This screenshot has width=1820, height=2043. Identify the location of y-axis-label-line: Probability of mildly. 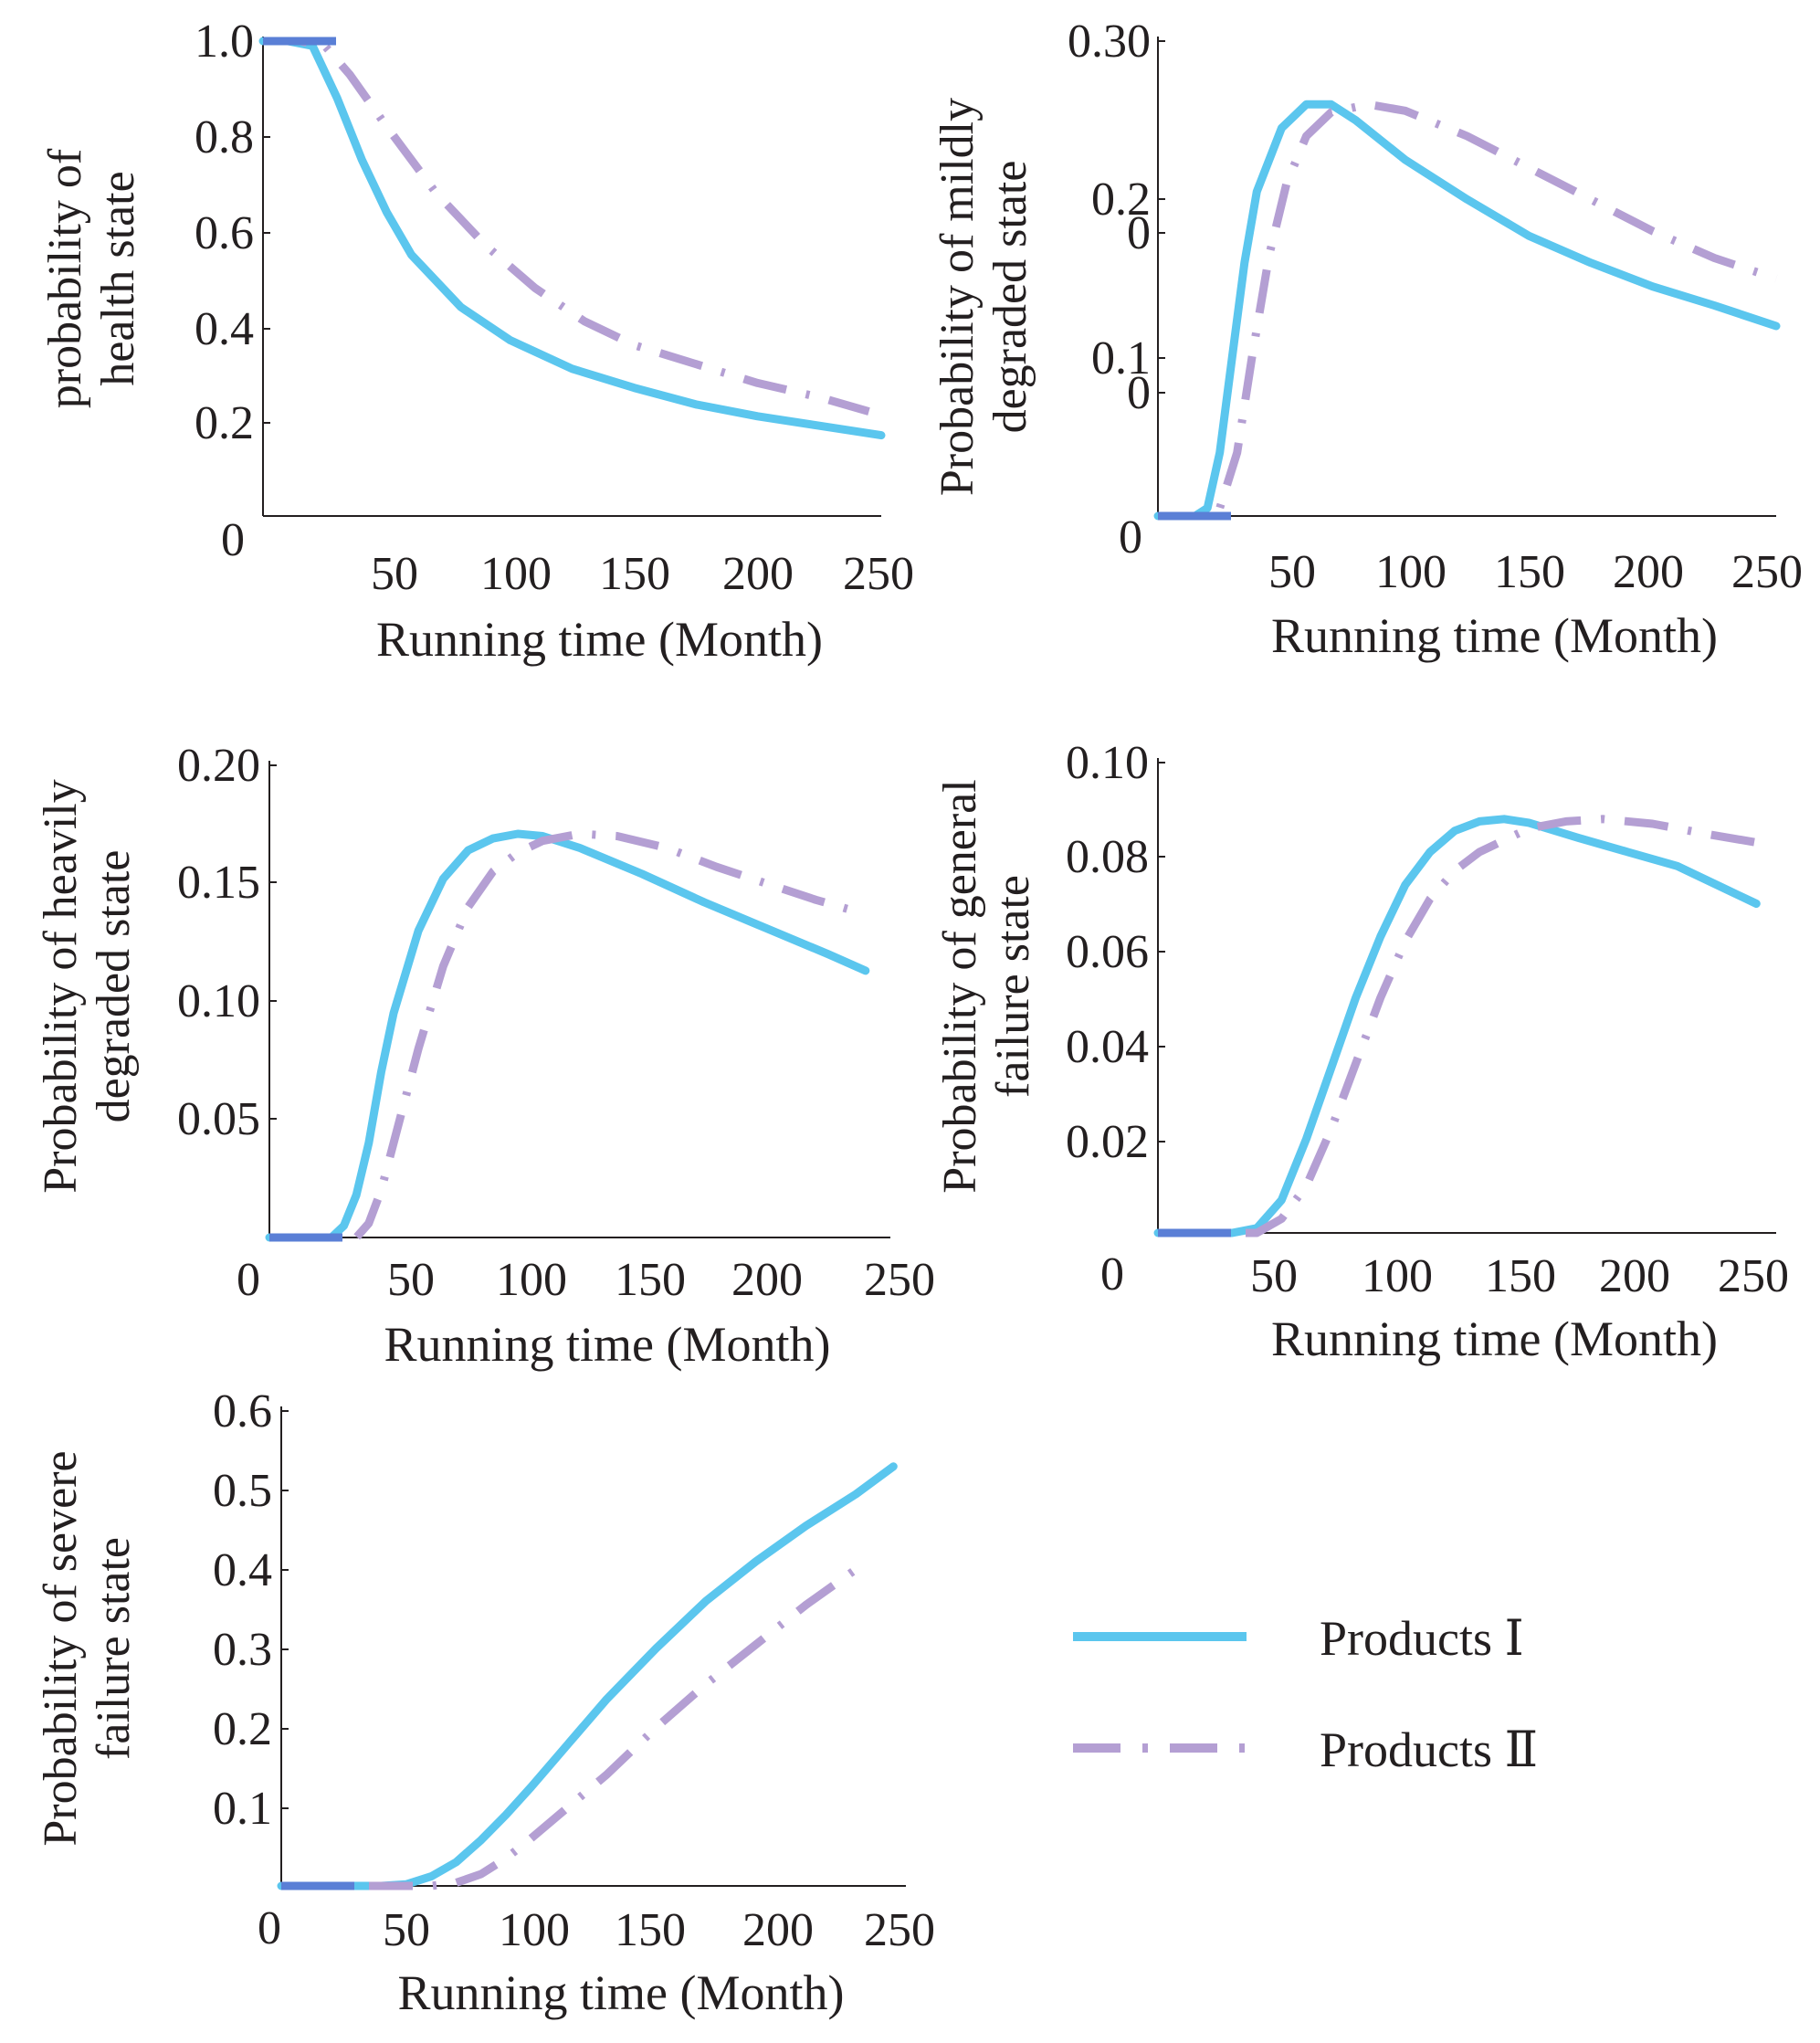
(957, 297).